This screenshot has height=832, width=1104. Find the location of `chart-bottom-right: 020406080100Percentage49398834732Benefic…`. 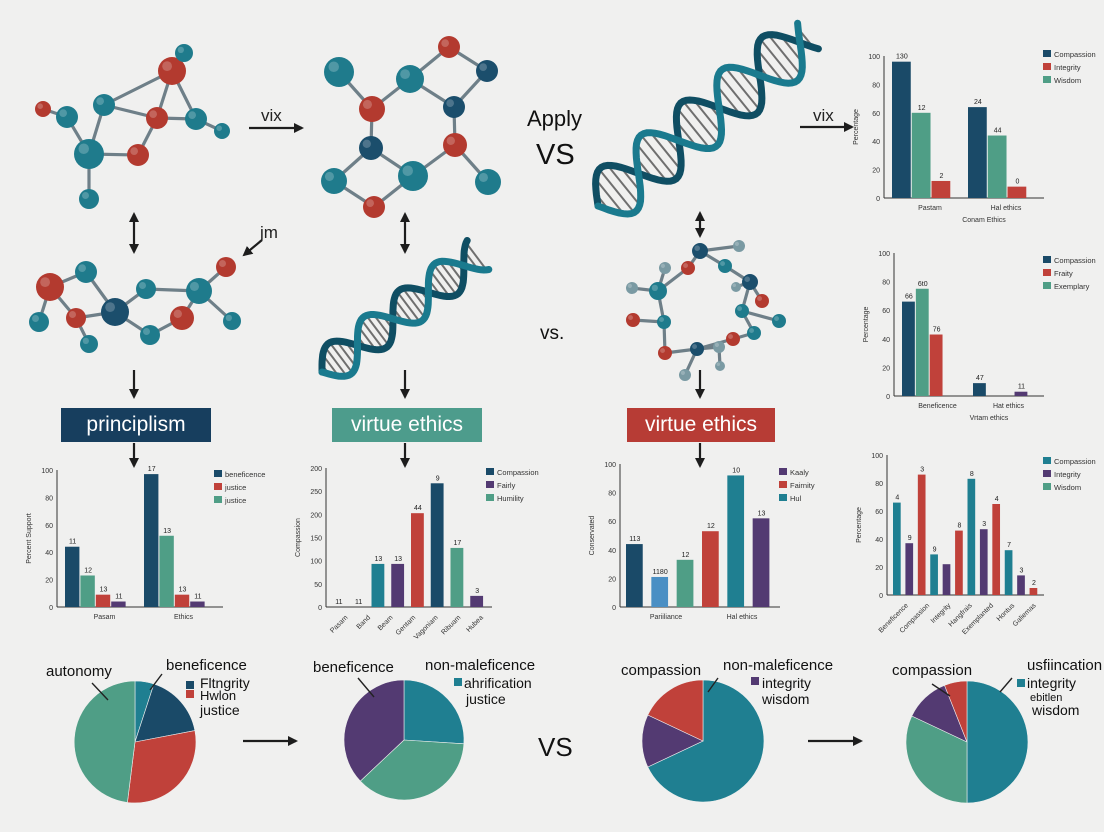

chart-bottom-right: 020406080100Percentage49398834732Benefic… is located at coordinates (976, 544).